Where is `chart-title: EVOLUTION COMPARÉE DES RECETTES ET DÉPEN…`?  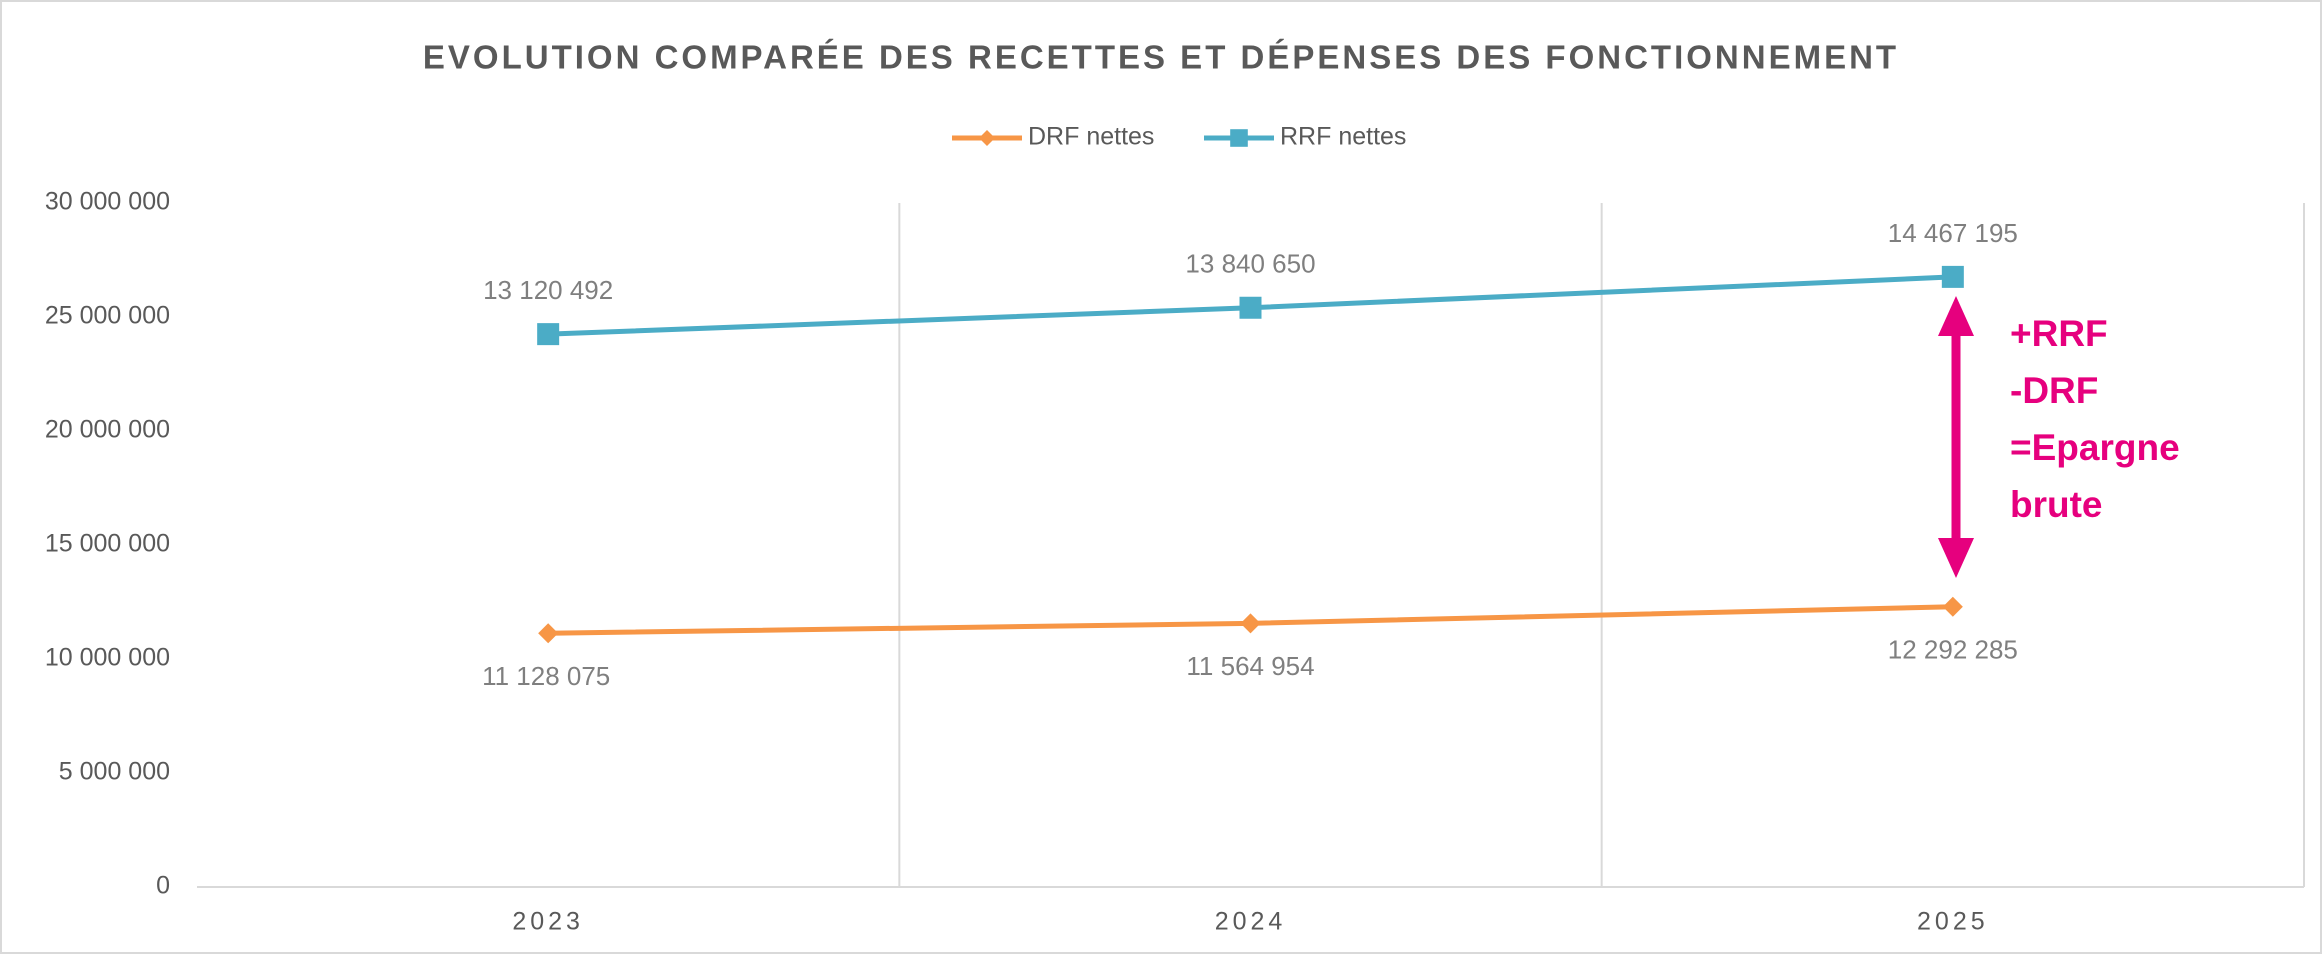
chart-title: EVOLUTION COMPARÉE DES RECETTES ET DÉPEN… is located at coordinates (1161, 57).